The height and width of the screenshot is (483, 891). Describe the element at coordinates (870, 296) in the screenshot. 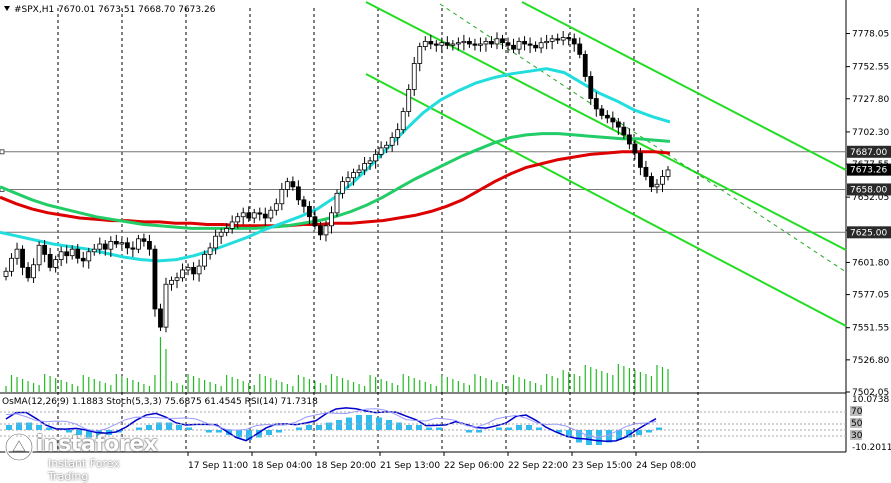

I see `y-tick-label: 7577.05` at that location.